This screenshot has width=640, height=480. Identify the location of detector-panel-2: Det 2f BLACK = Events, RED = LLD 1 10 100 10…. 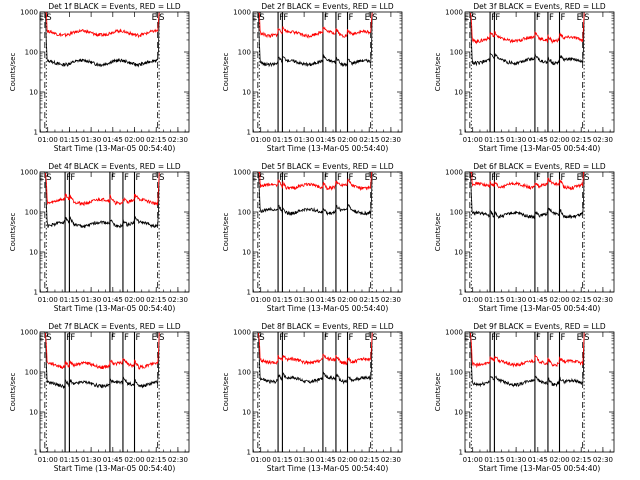
(312, 77).